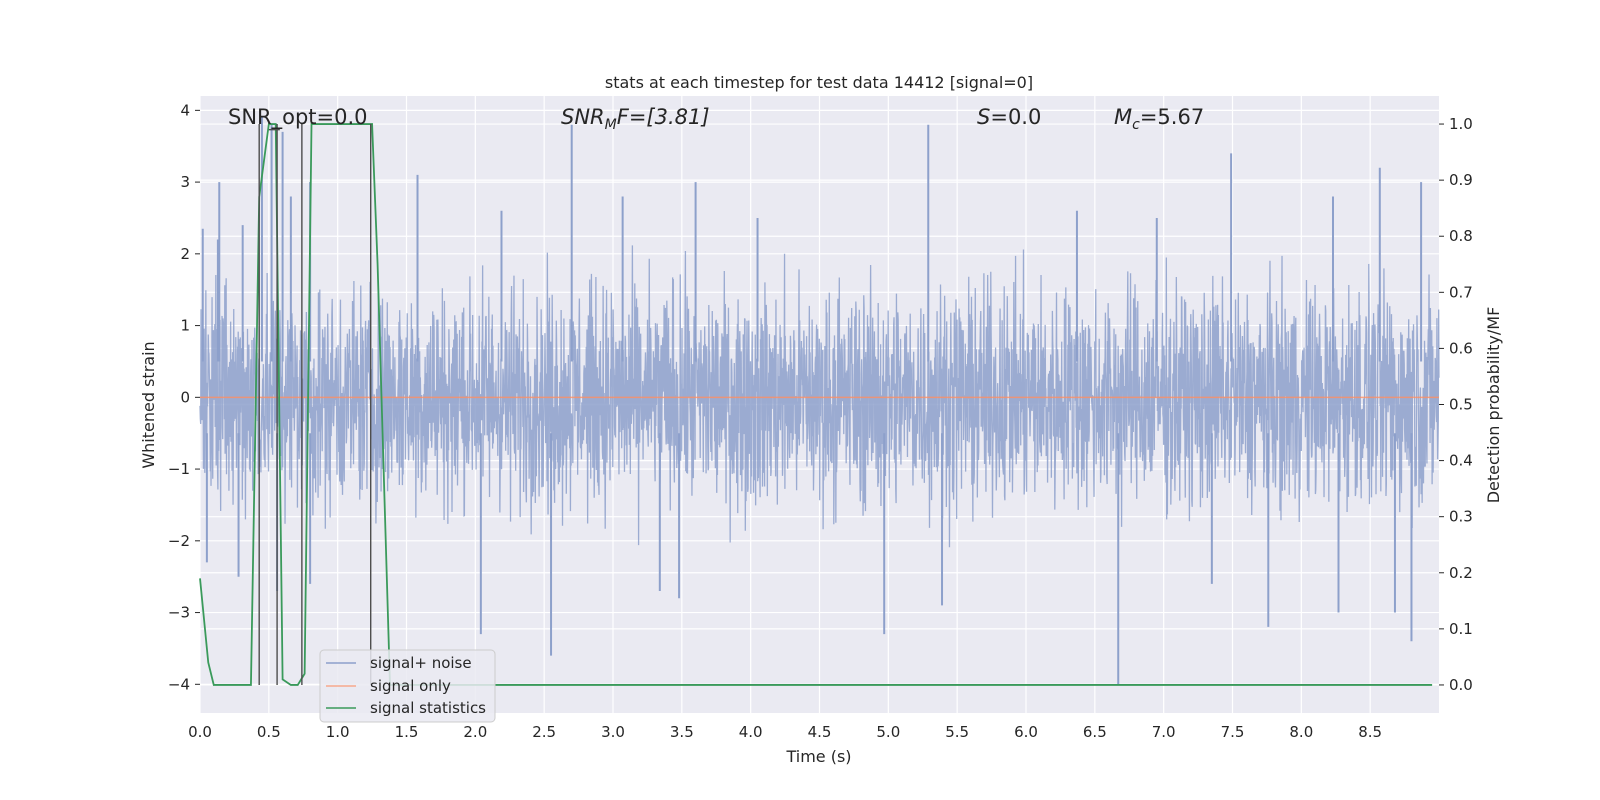 This screenshot has height=800, width=1600. What do you see at coordinates (1461, 180) in the screenshot?
I see `right-tick-label: 0.9` at bounding box center [1461, 180].